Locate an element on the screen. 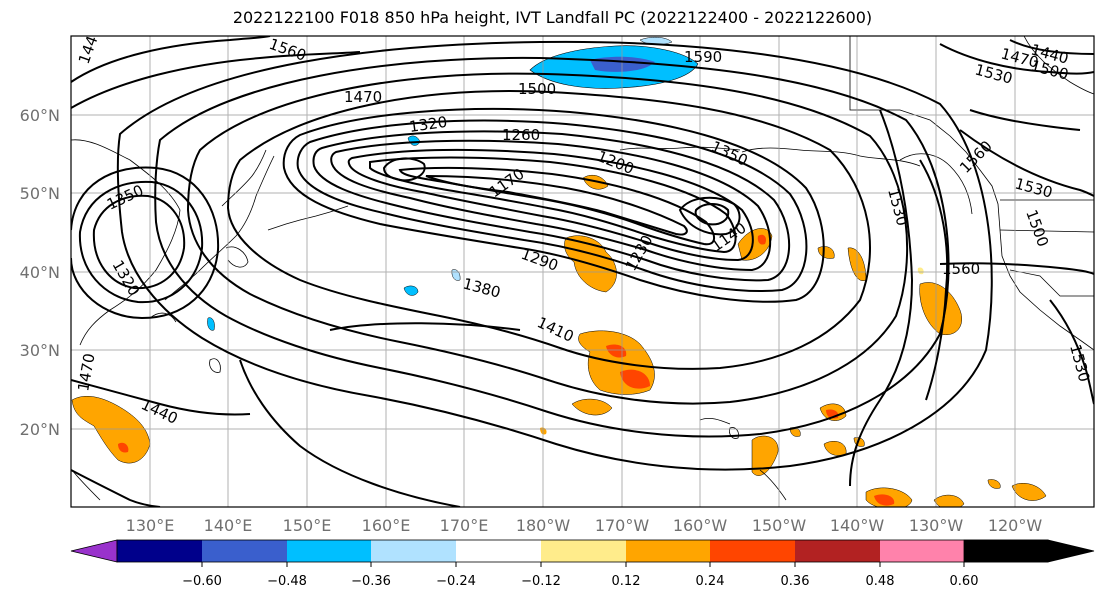 This screenshot has height=601, width=1105. lon-tick-label: 120°W is located at coordinates (1015, 525).